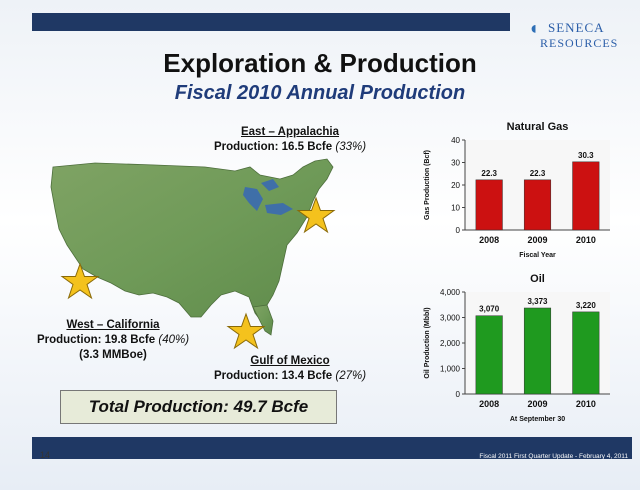  I want to click on oil-data-label: 3,373, so click(537, 301).